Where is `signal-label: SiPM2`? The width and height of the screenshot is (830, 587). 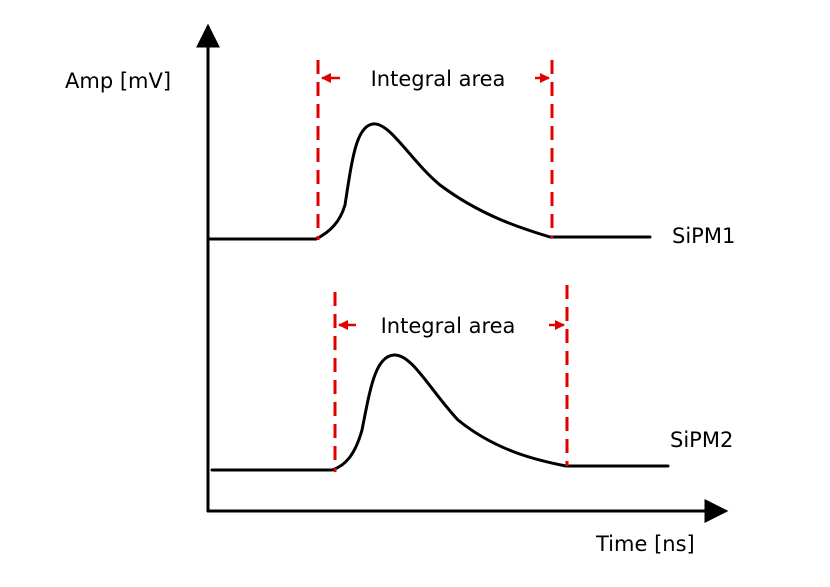 signal-label: SiPM2 is located at coordinates (701, 440).